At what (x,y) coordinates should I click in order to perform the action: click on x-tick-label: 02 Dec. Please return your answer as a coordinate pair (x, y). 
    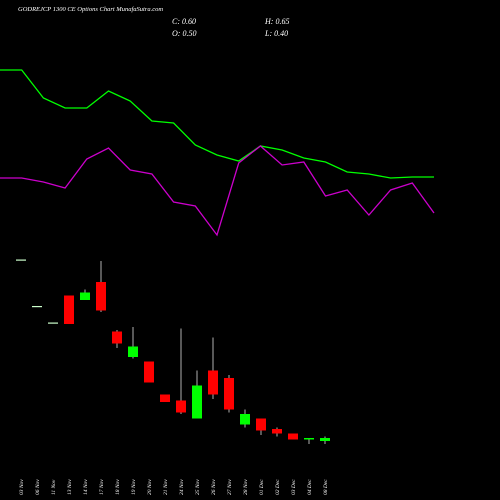
    Looking at the image, I should click on (278, 487).